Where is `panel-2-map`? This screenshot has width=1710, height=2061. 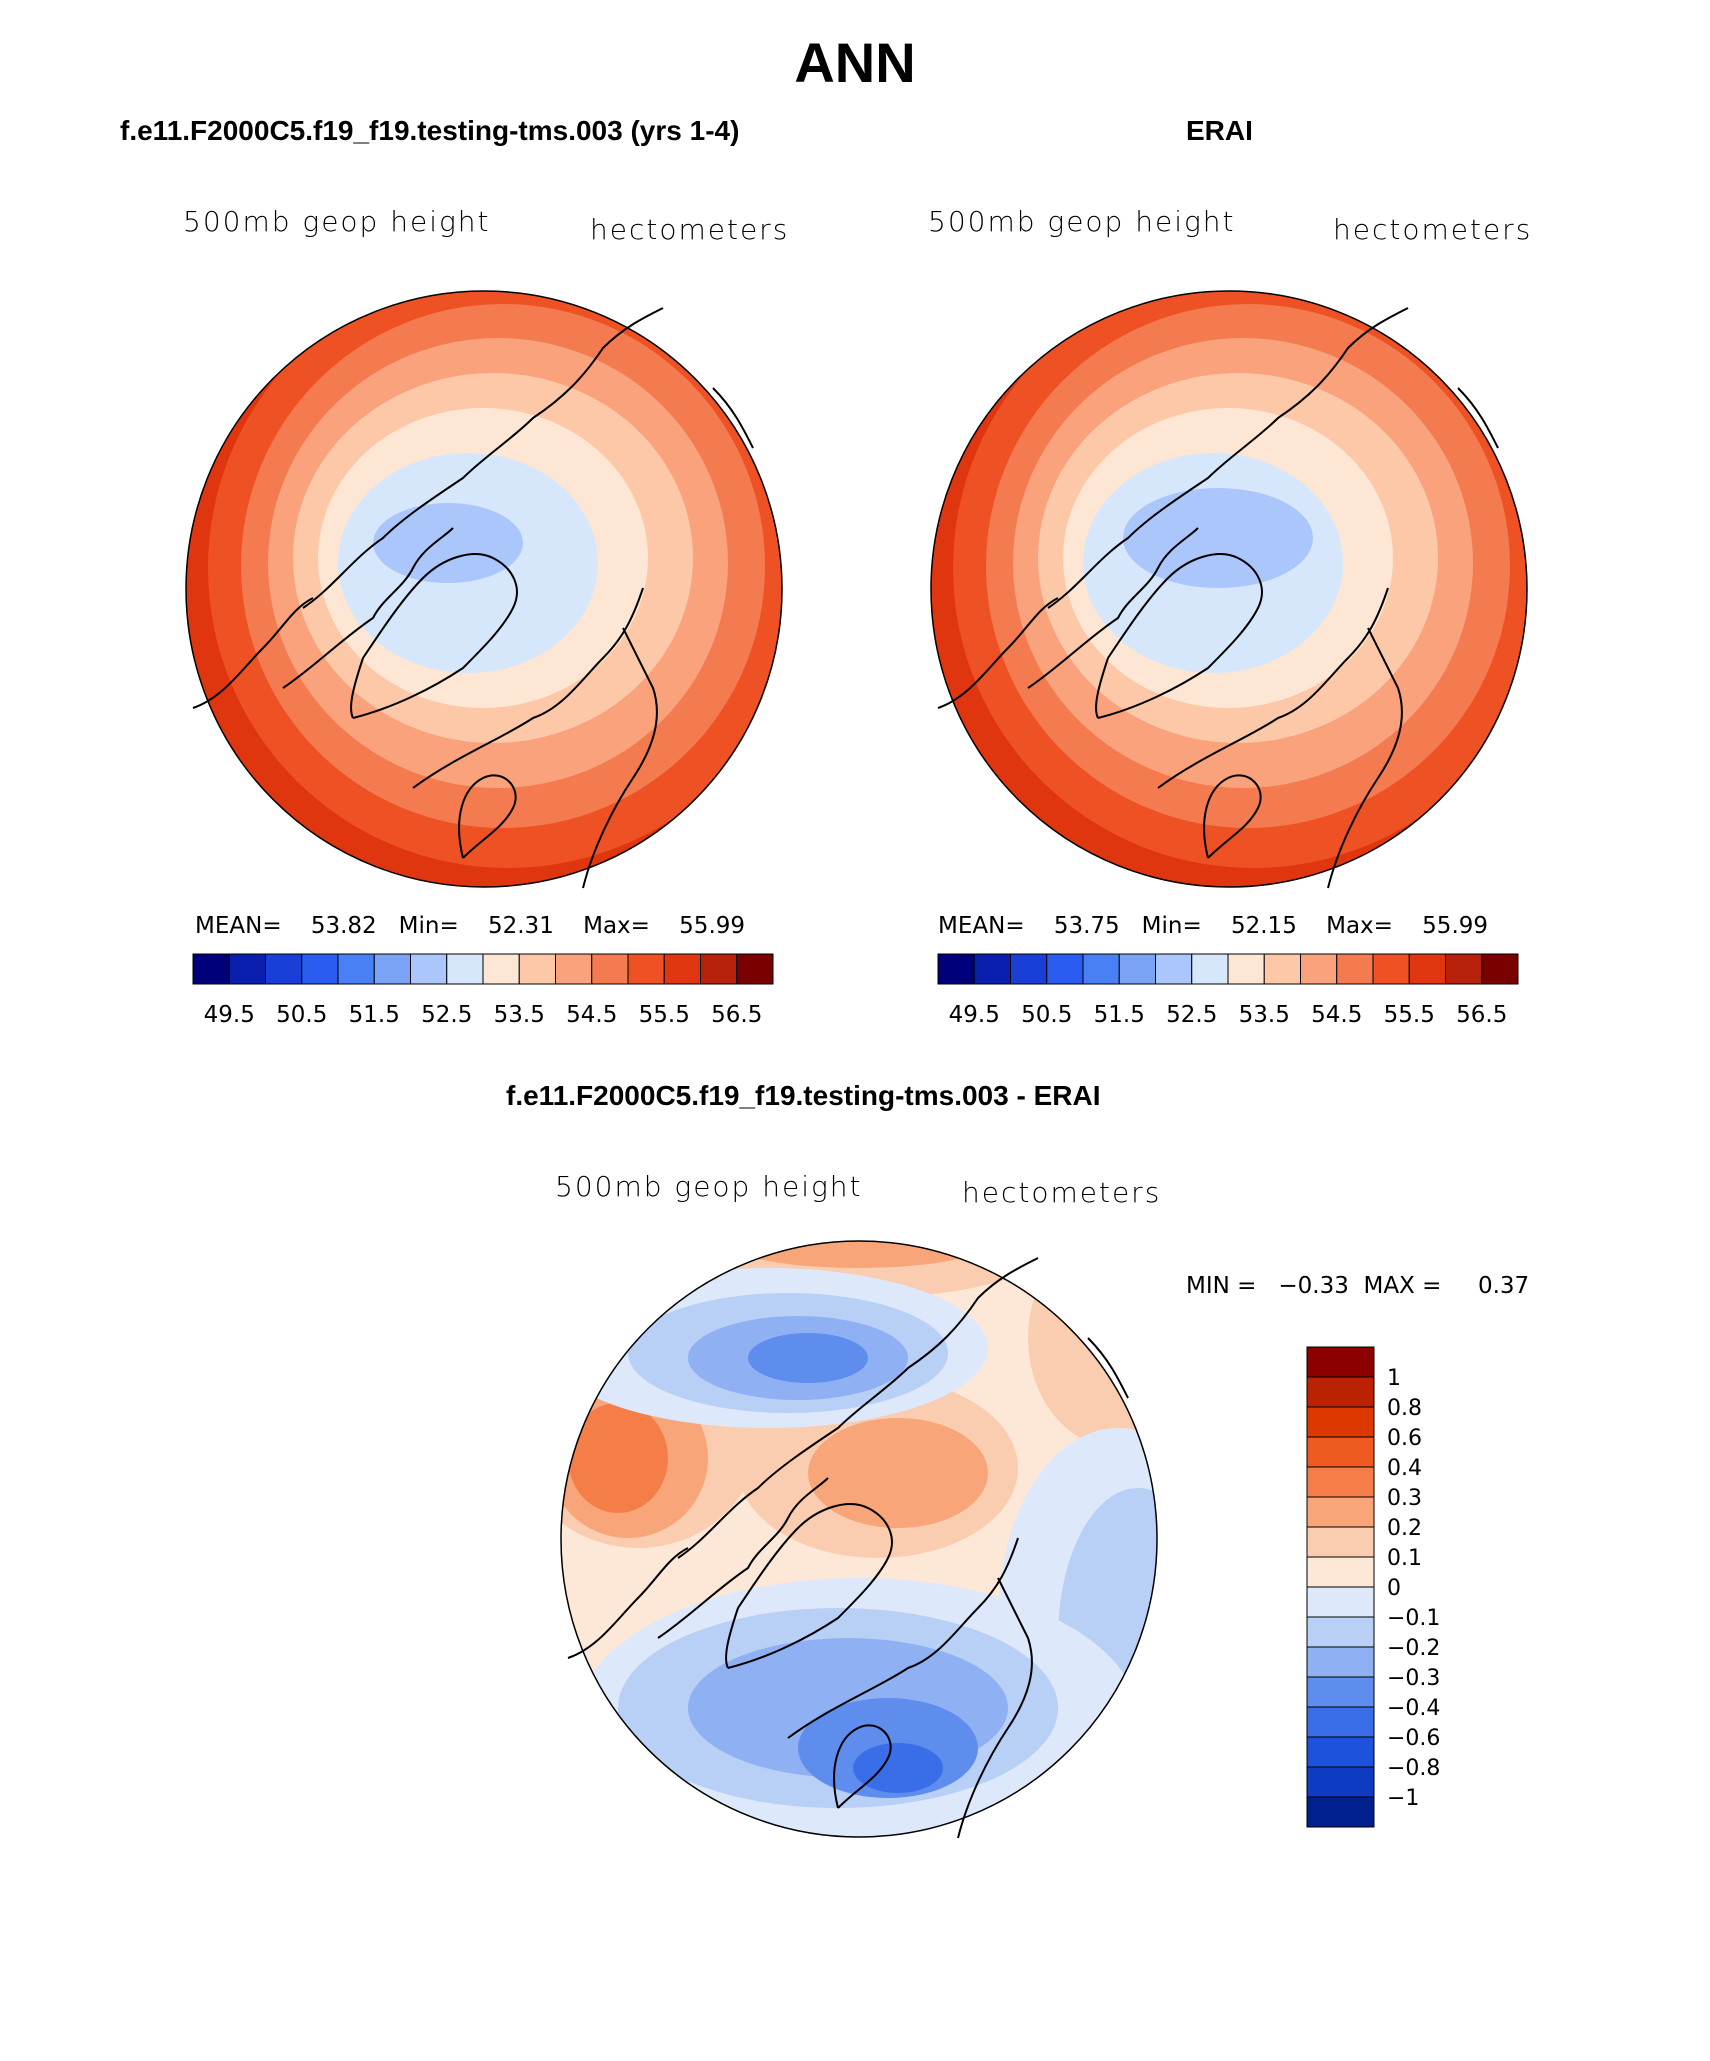
panel-2-map is located at coordinates (1229, 589).